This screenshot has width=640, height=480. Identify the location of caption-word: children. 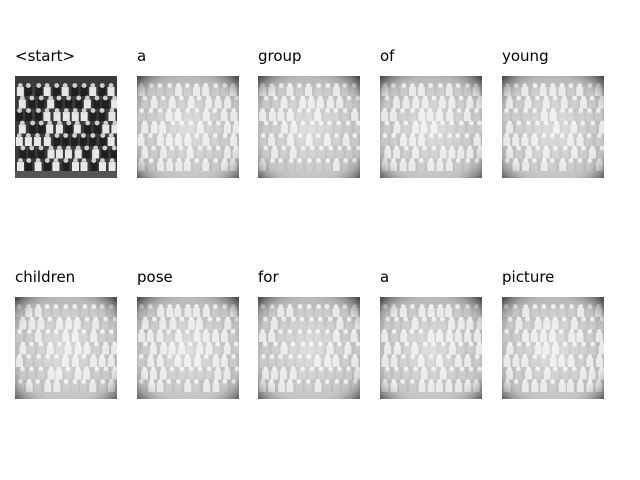
(45, 277).